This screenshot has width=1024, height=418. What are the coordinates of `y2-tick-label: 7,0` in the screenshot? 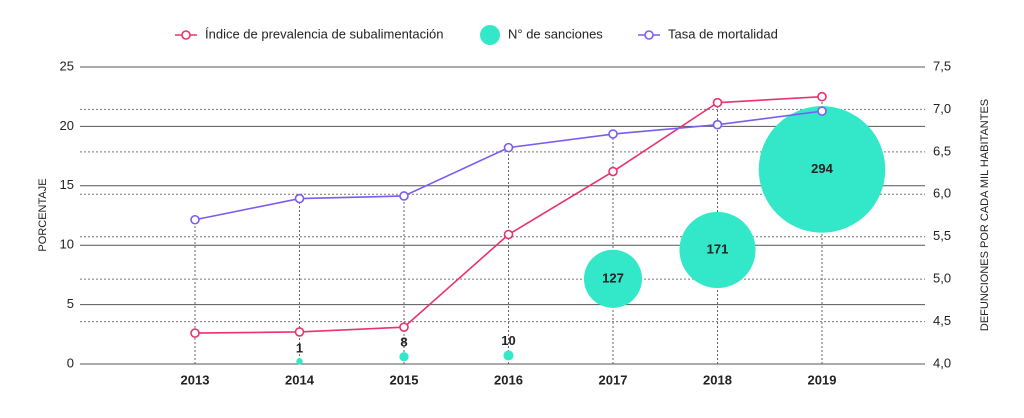 It's located at (942, 108).